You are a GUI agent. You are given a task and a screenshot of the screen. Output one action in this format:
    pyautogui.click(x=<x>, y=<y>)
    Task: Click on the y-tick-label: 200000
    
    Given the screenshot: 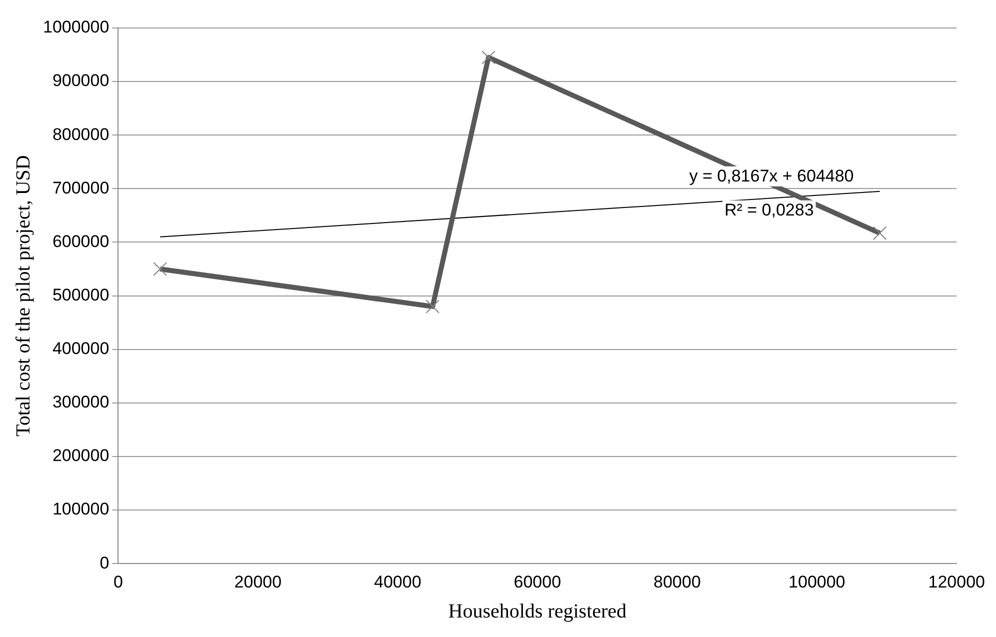 What is the action you would take?
    pyautogui.click(x=81, y=456)
    